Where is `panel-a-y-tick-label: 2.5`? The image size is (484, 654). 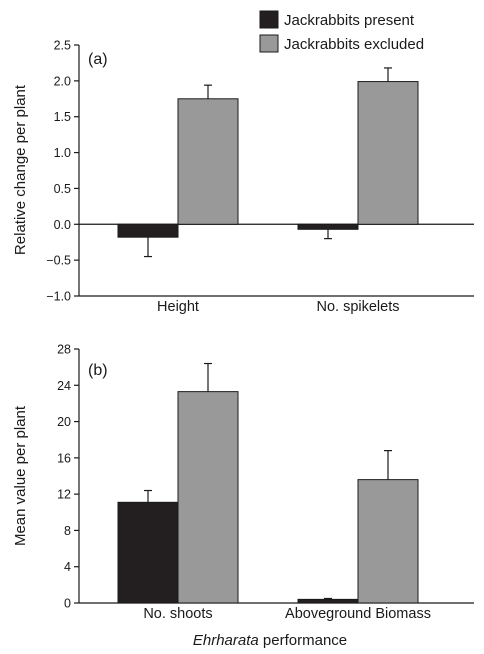
panel-a-y-tick-label: 2.5 is located at coordinates (62, 46).